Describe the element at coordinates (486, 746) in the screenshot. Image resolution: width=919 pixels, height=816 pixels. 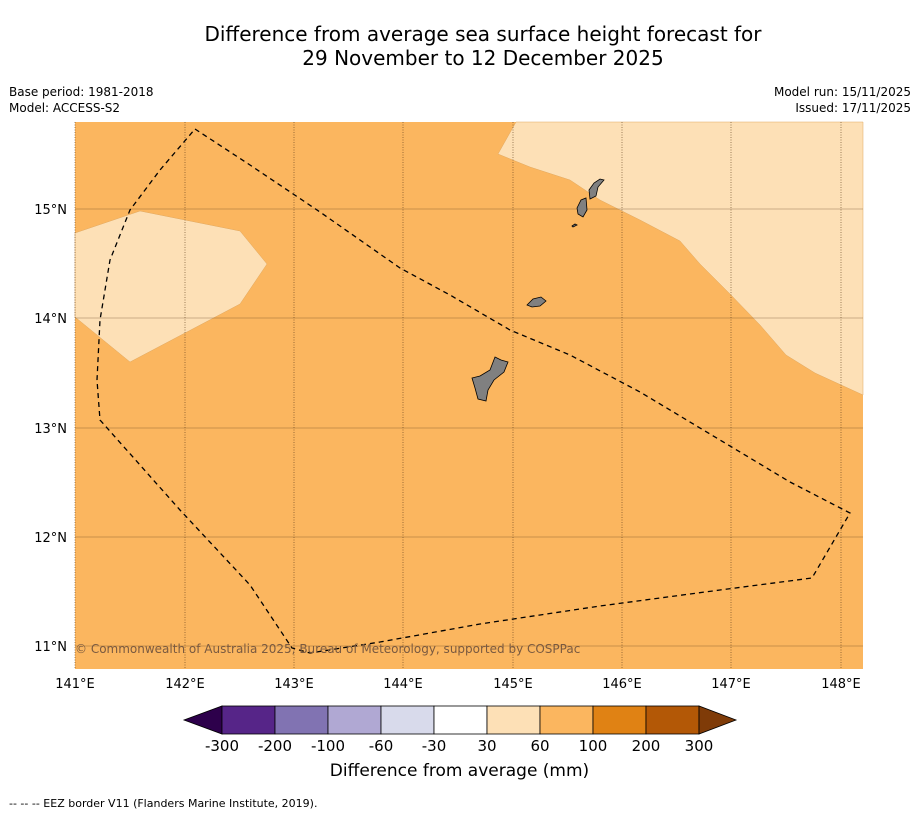
I see `colorbar-tick-label: 30` at that location.